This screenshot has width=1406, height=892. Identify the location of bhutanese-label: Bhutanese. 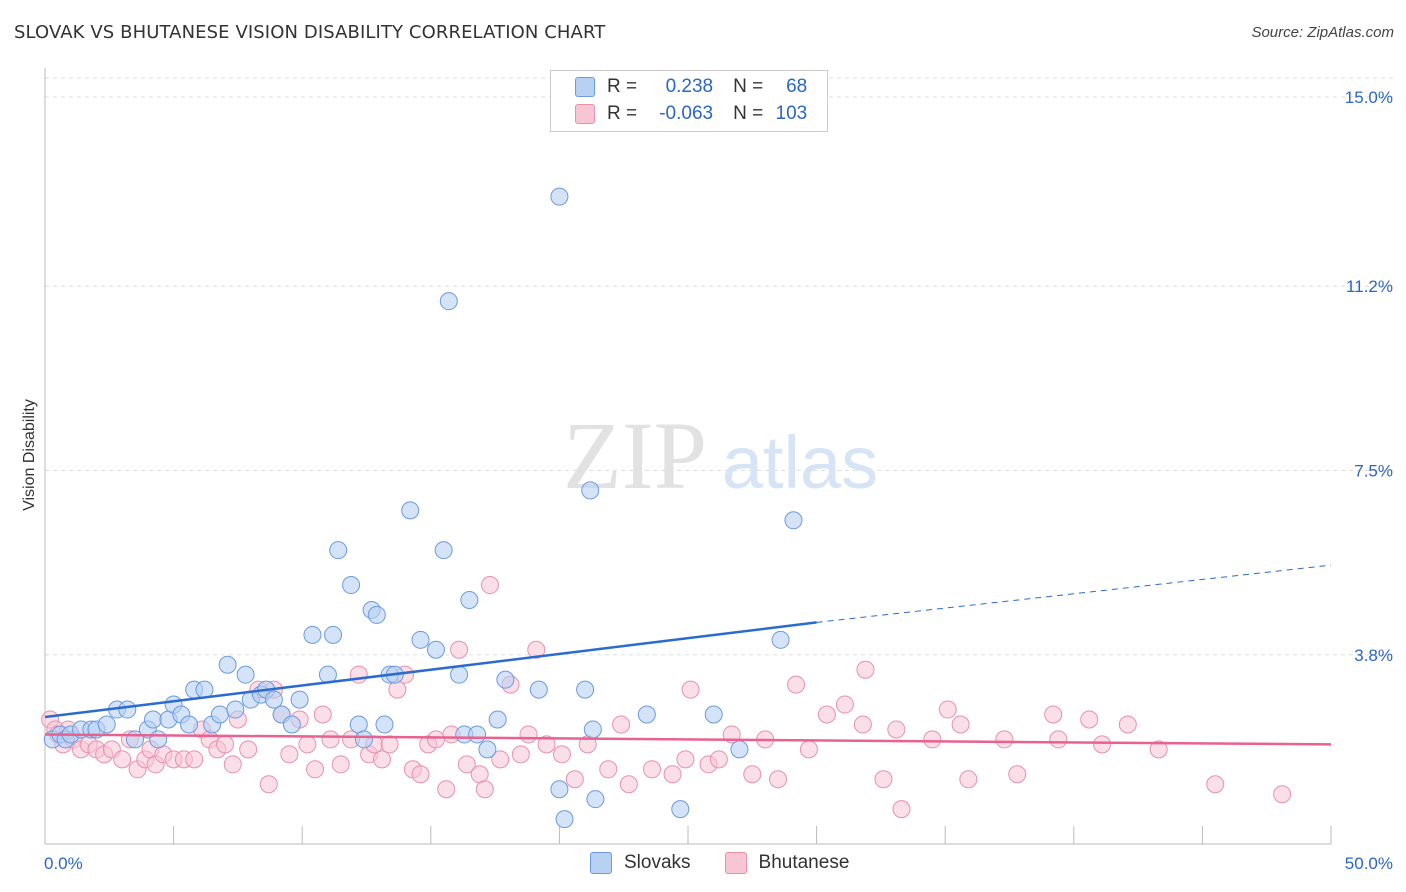
(804, 862).